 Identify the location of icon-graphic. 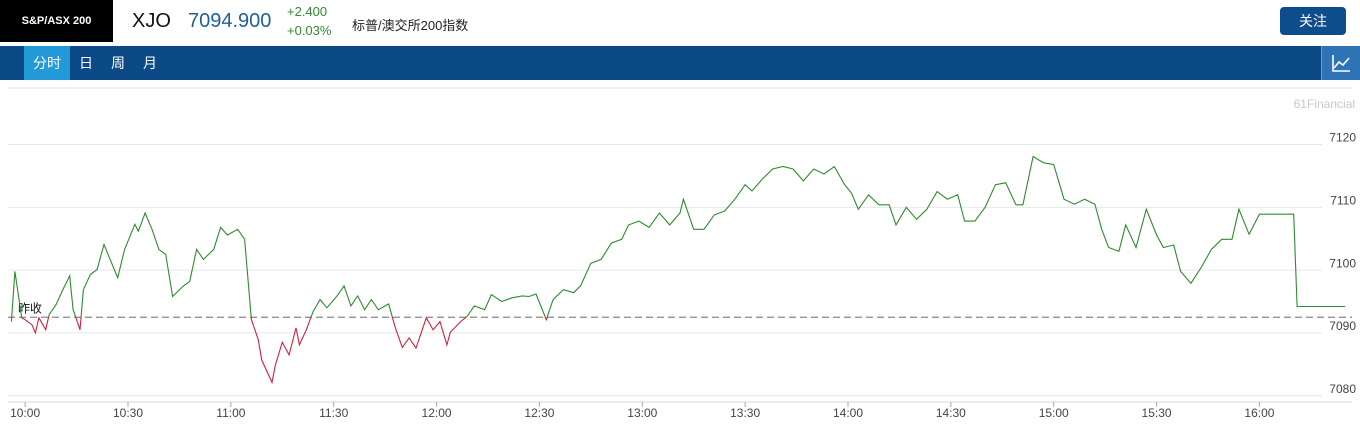
(1341, 63).